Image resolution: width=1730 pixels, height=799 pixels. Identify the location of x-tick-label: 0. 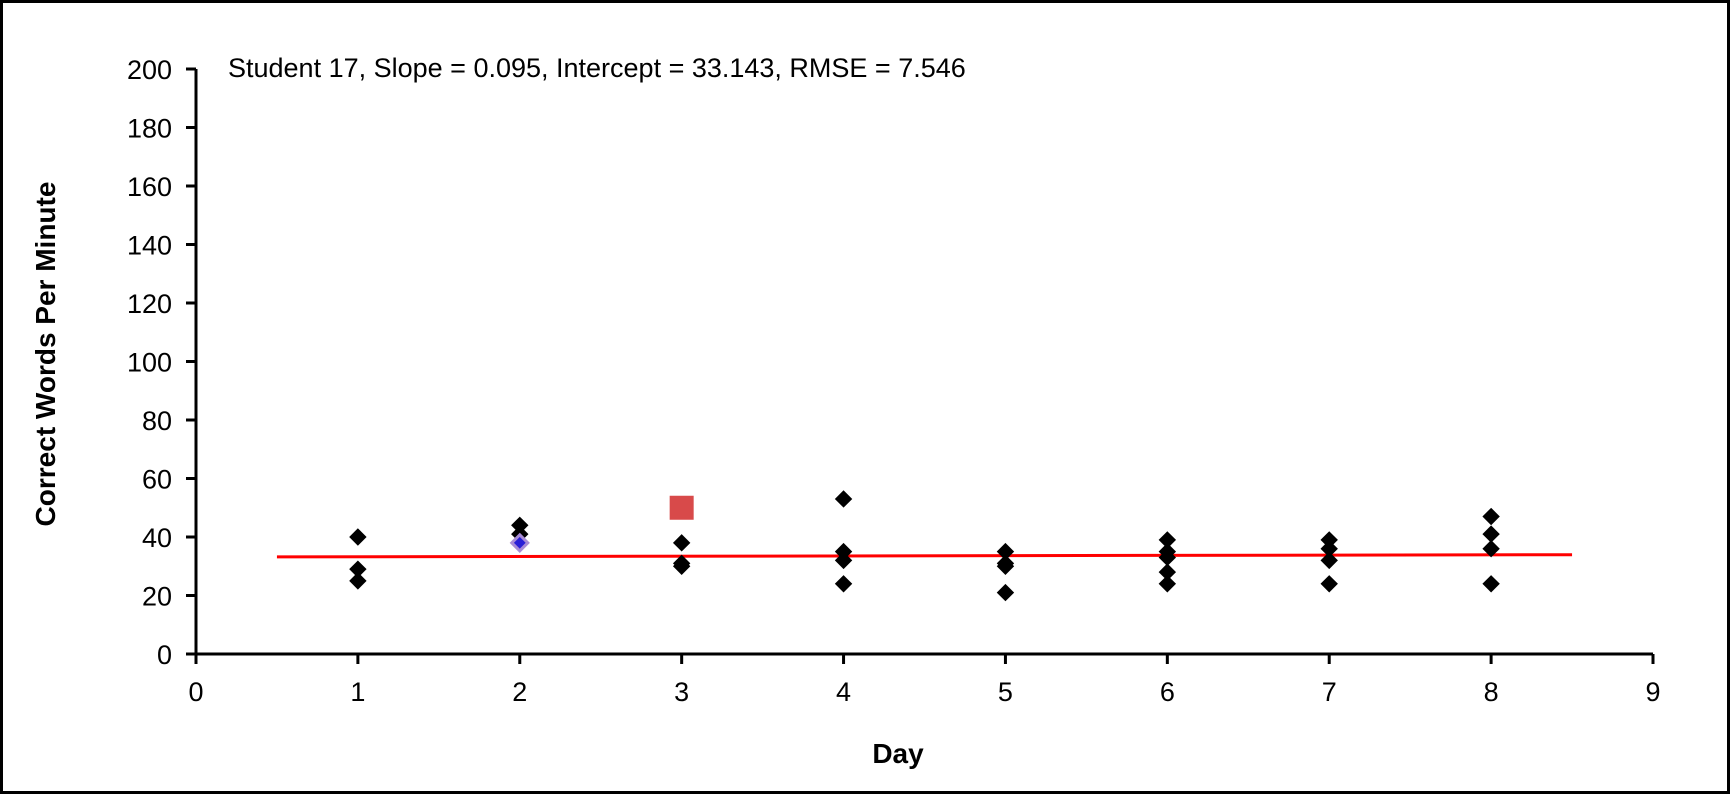
(195, 692).